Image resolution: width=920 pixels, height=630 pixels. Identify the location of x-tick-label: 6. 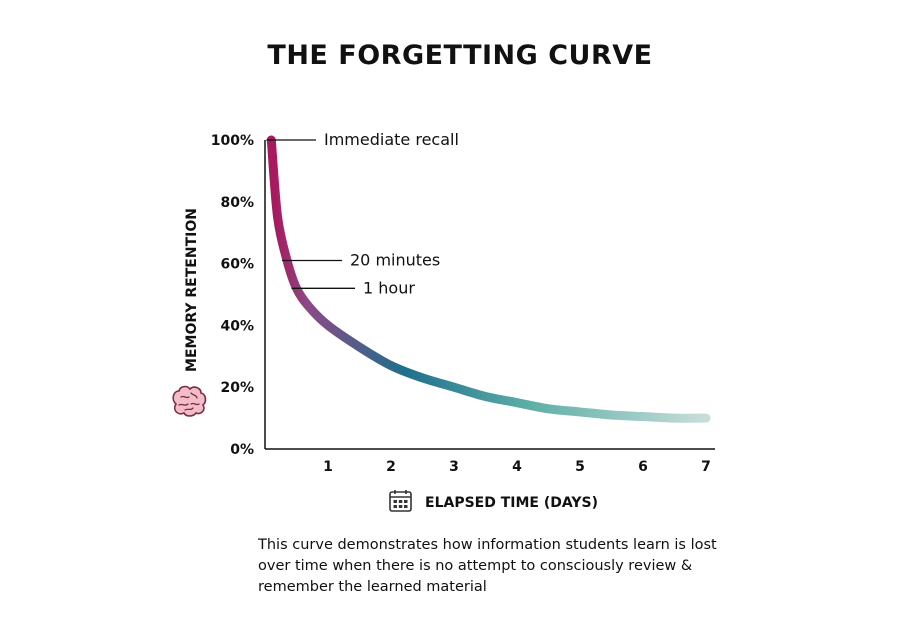
(643, 467).